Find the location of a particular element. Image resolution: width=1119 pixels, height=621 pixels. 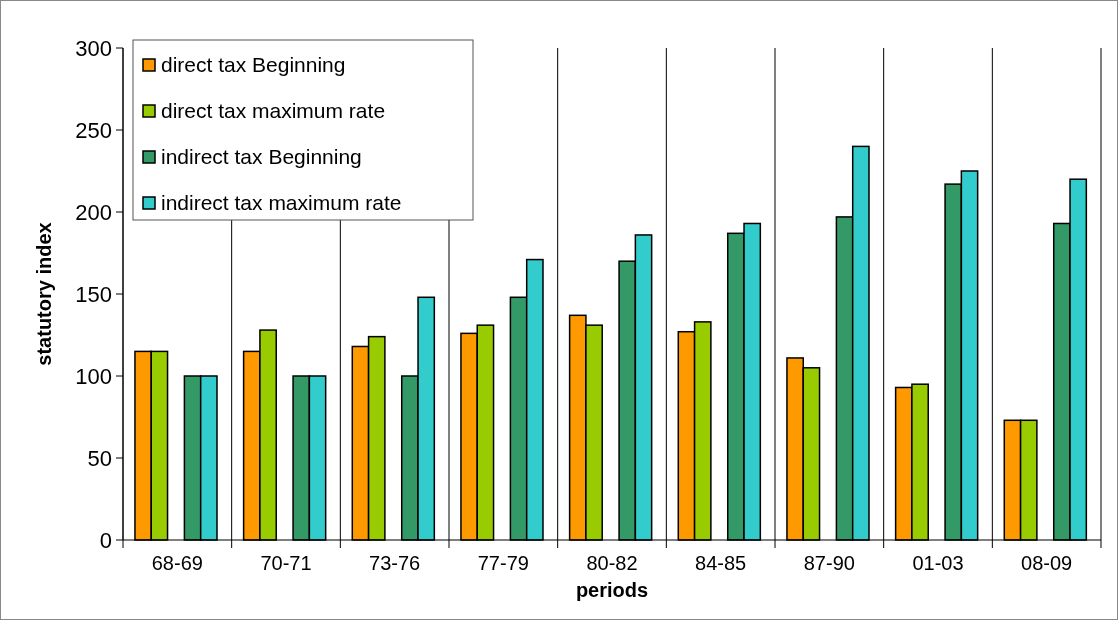

y-tick-label: 50 is located at coordinates (99, 458).